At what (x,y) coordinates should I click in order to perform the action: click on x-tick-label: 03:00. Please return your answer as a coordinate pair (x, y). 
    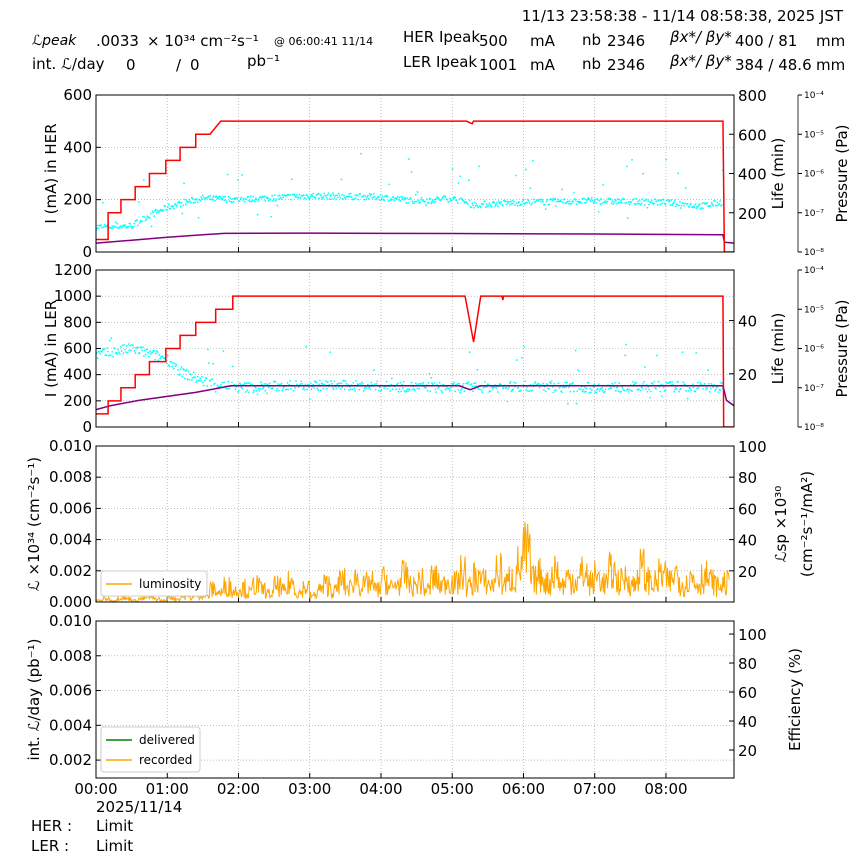
    Looking at the image, I should click on (309, 789).